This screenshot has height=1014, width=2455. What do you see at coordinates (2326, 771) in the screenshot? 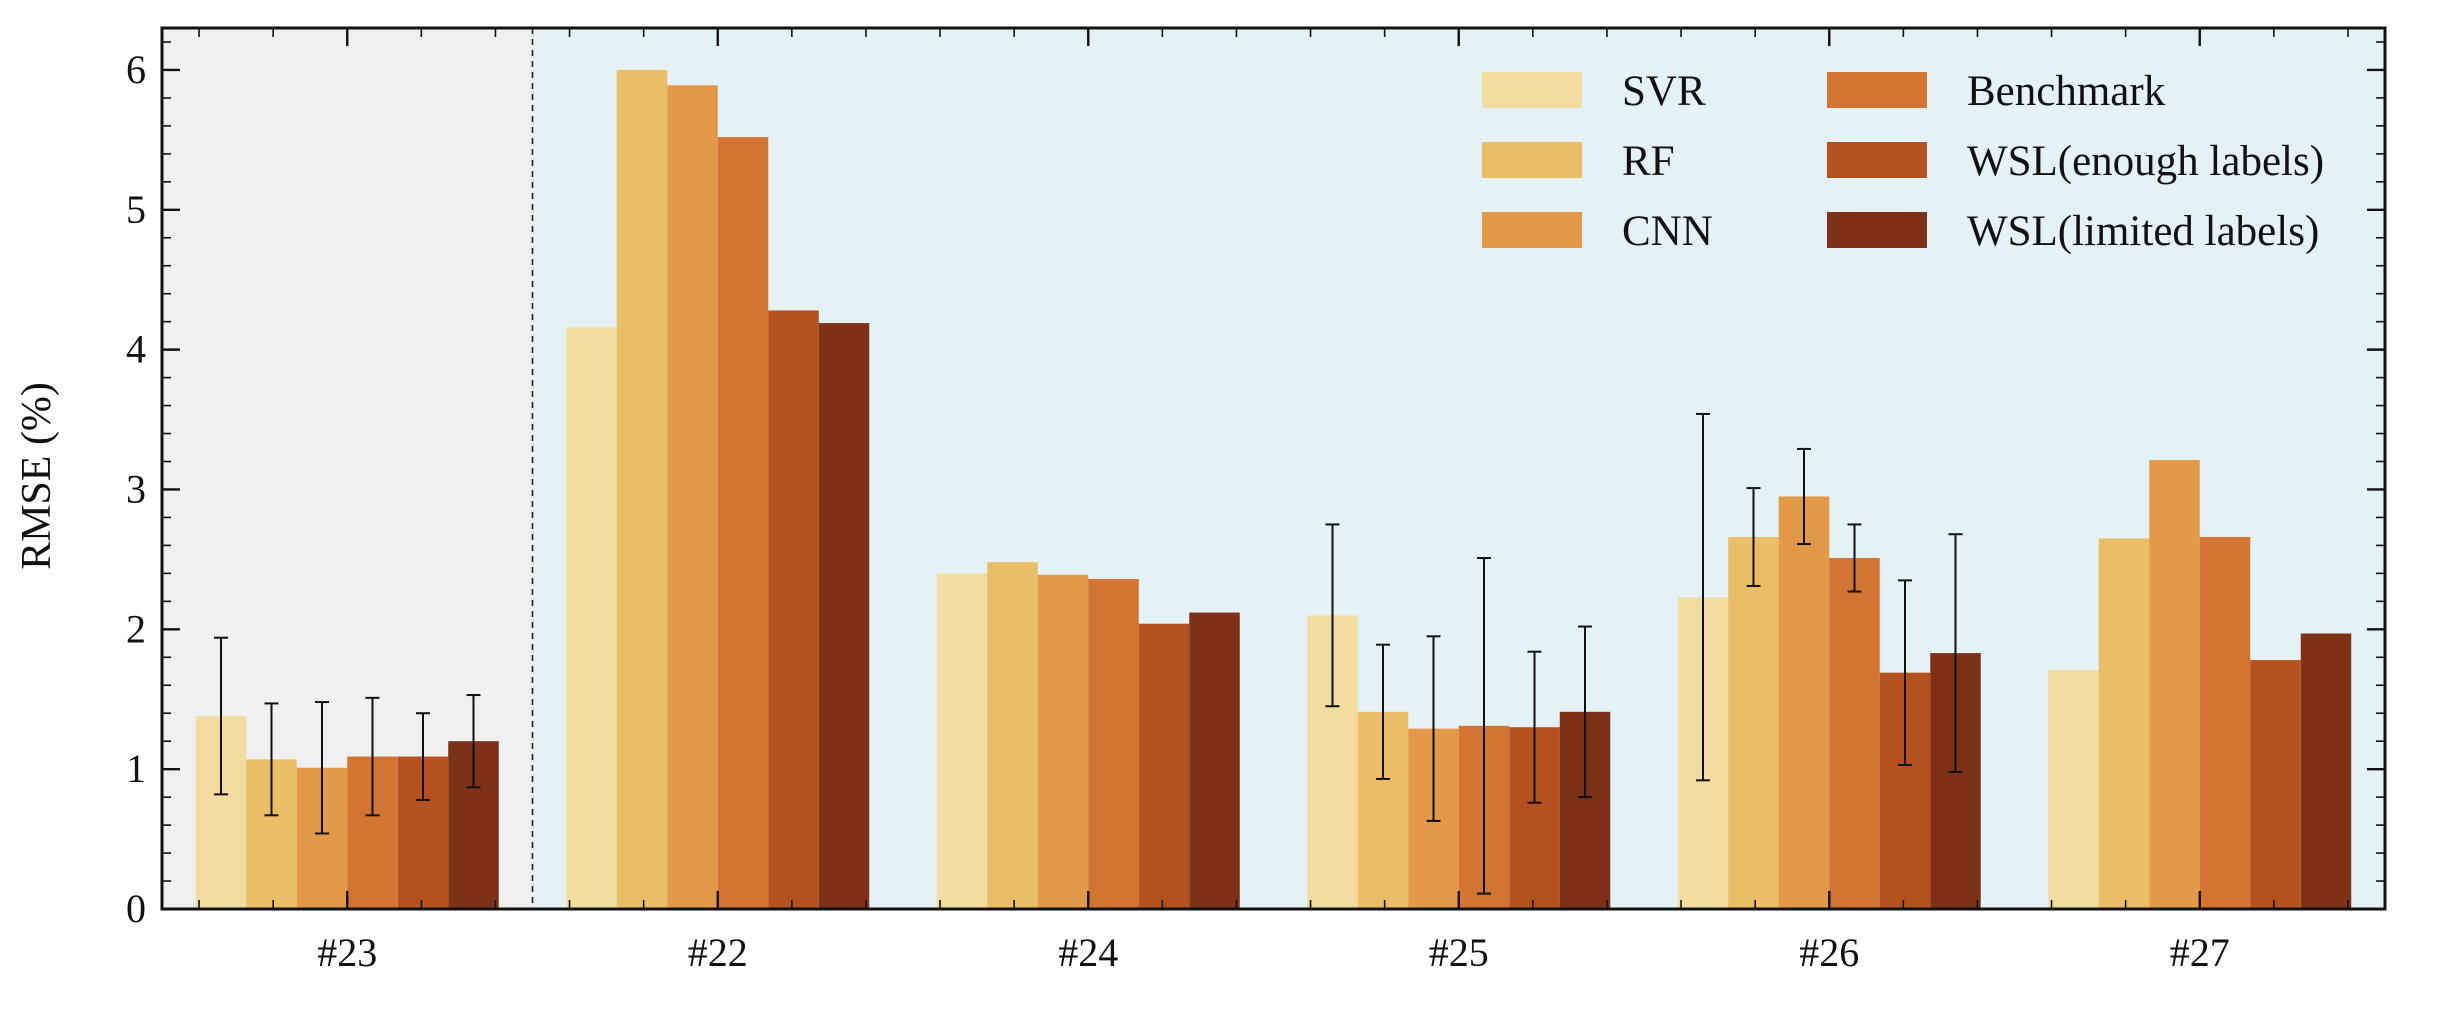
I see `bar-#27-WSL(limited labels)` at bounding box center [2326, 771].